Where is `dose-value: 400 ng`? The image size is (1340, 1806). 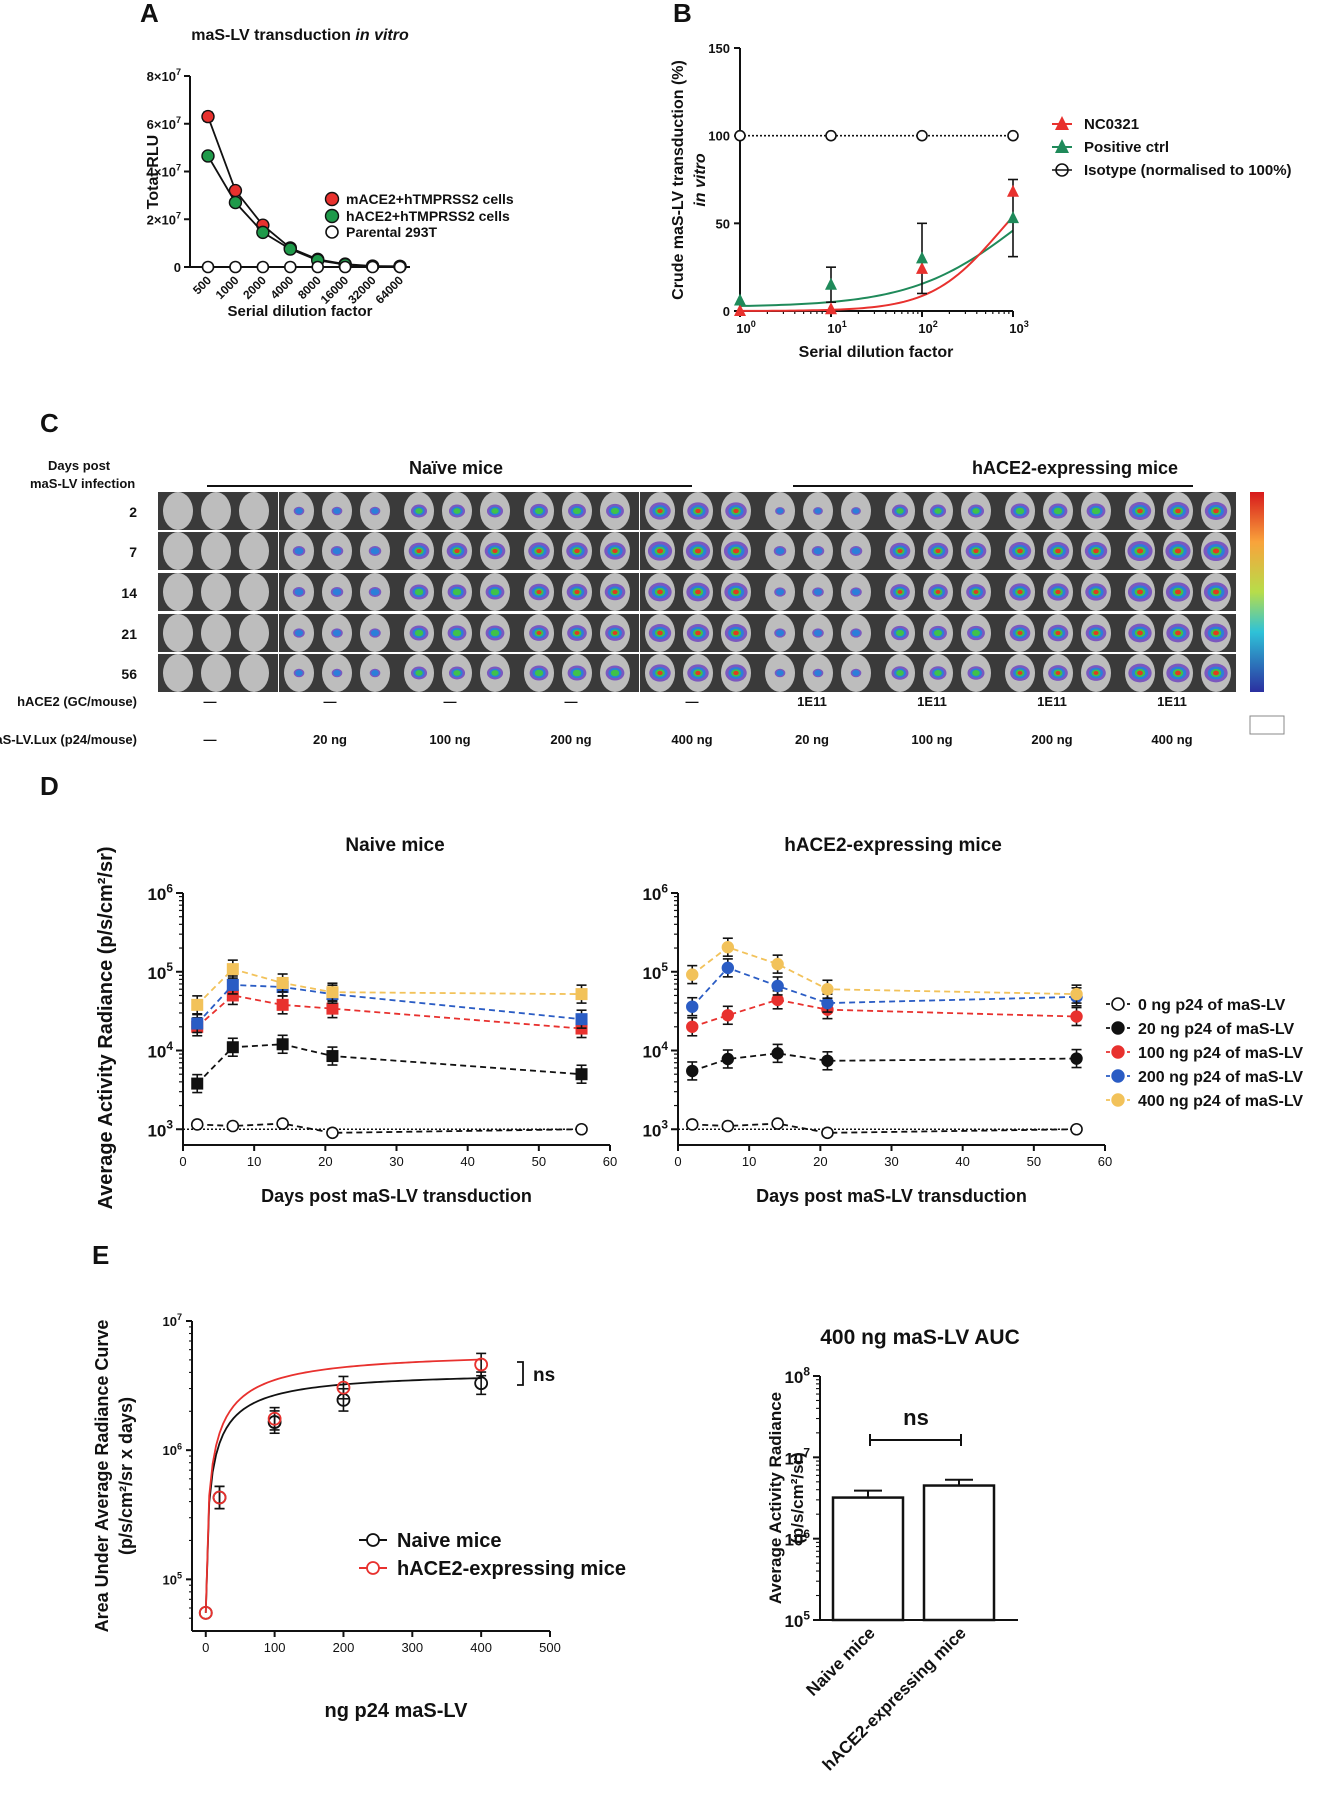
dose-value: 400 ng is located at coordinates (1171, 739).